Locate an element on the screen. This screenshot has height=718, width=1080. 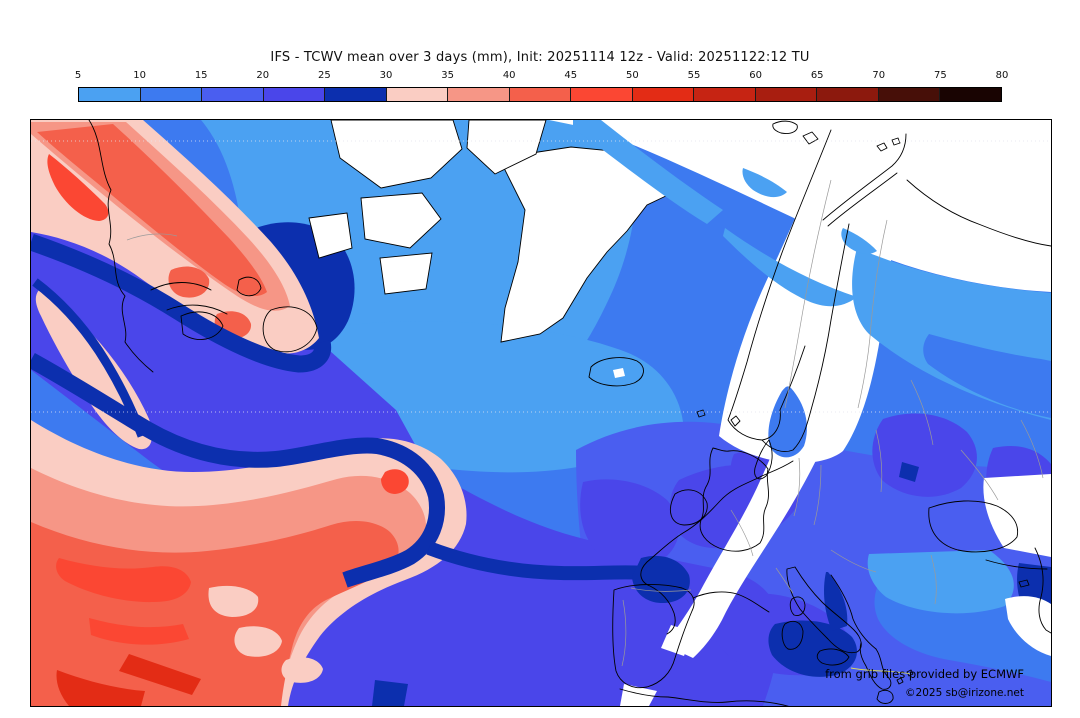
map-details is located at coordinates (619, 373).